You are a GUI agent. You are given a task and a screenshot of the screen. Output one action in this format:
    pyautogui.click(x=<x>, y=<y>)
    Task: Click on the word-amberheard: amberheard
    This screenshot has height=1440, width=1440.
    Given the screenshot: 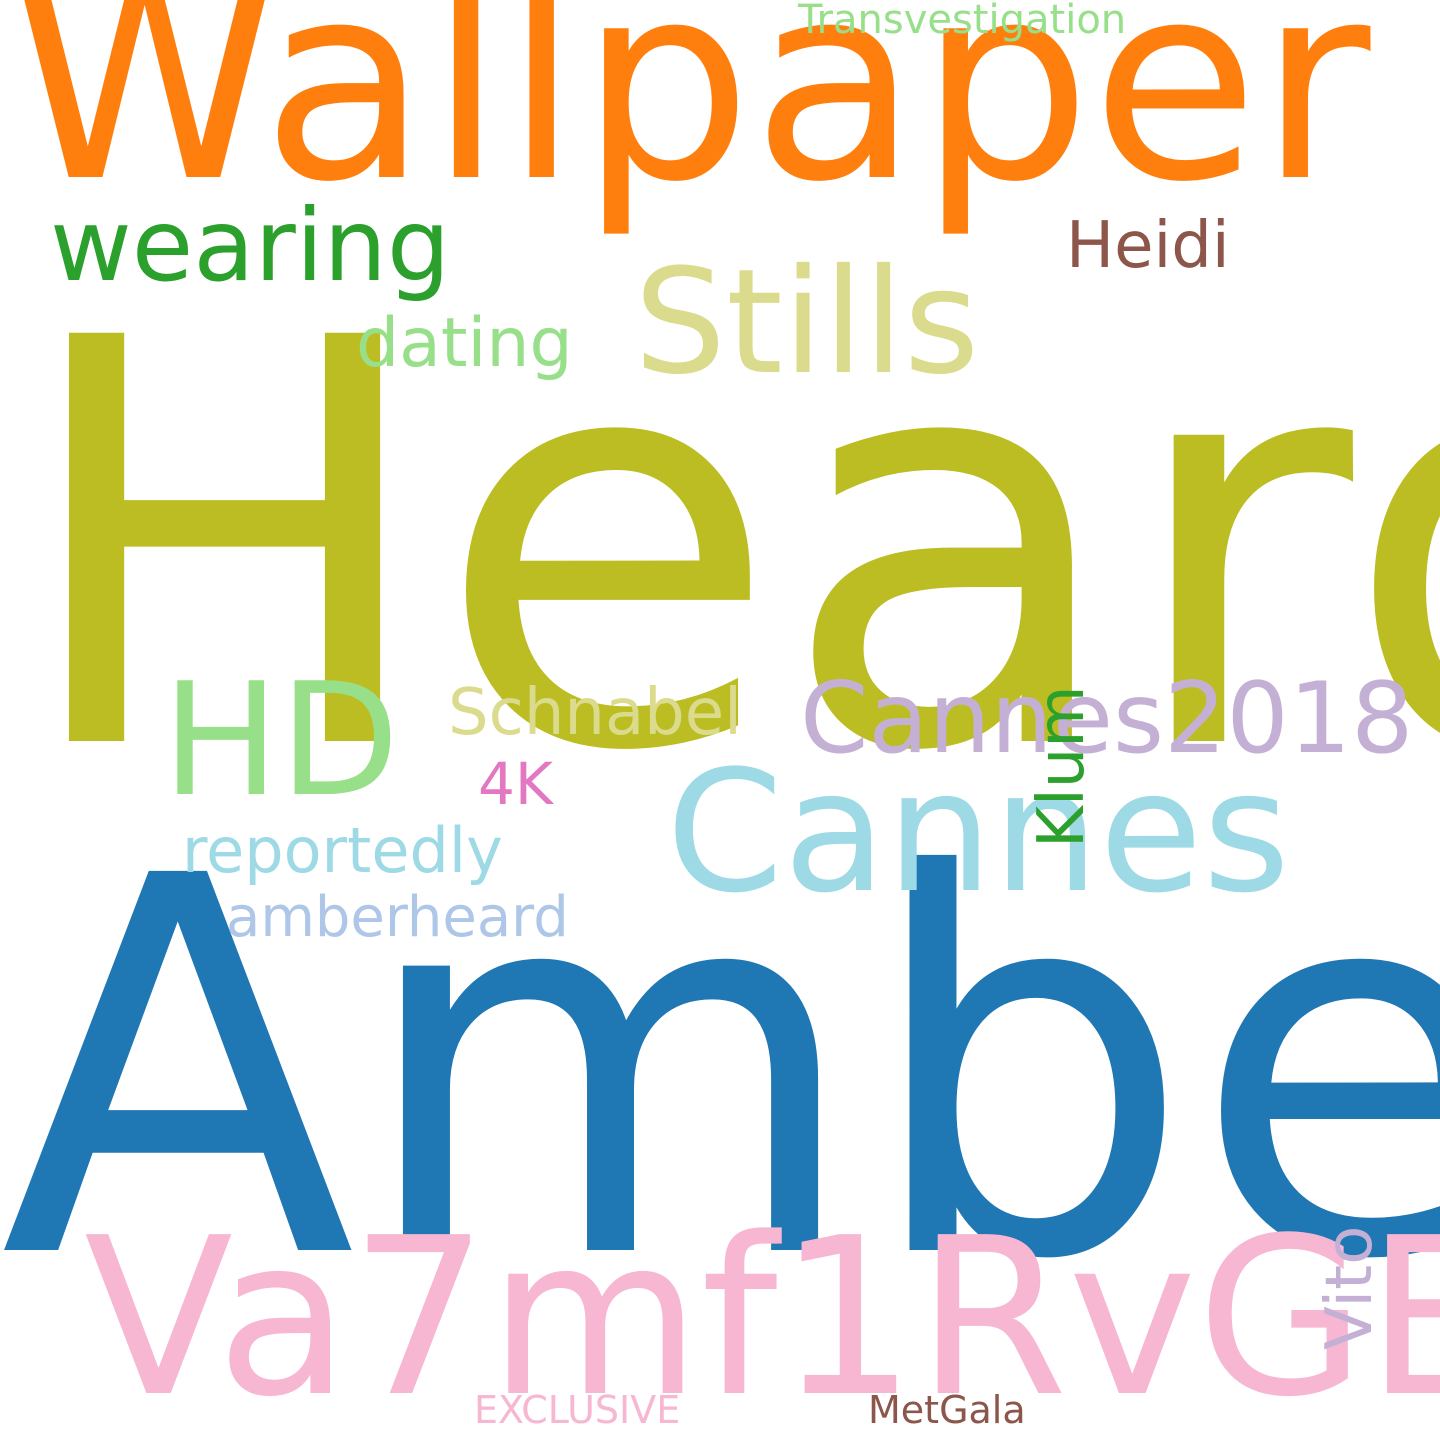 What is the action you would take?
    pyautogui.click(x=397, y=917)
    